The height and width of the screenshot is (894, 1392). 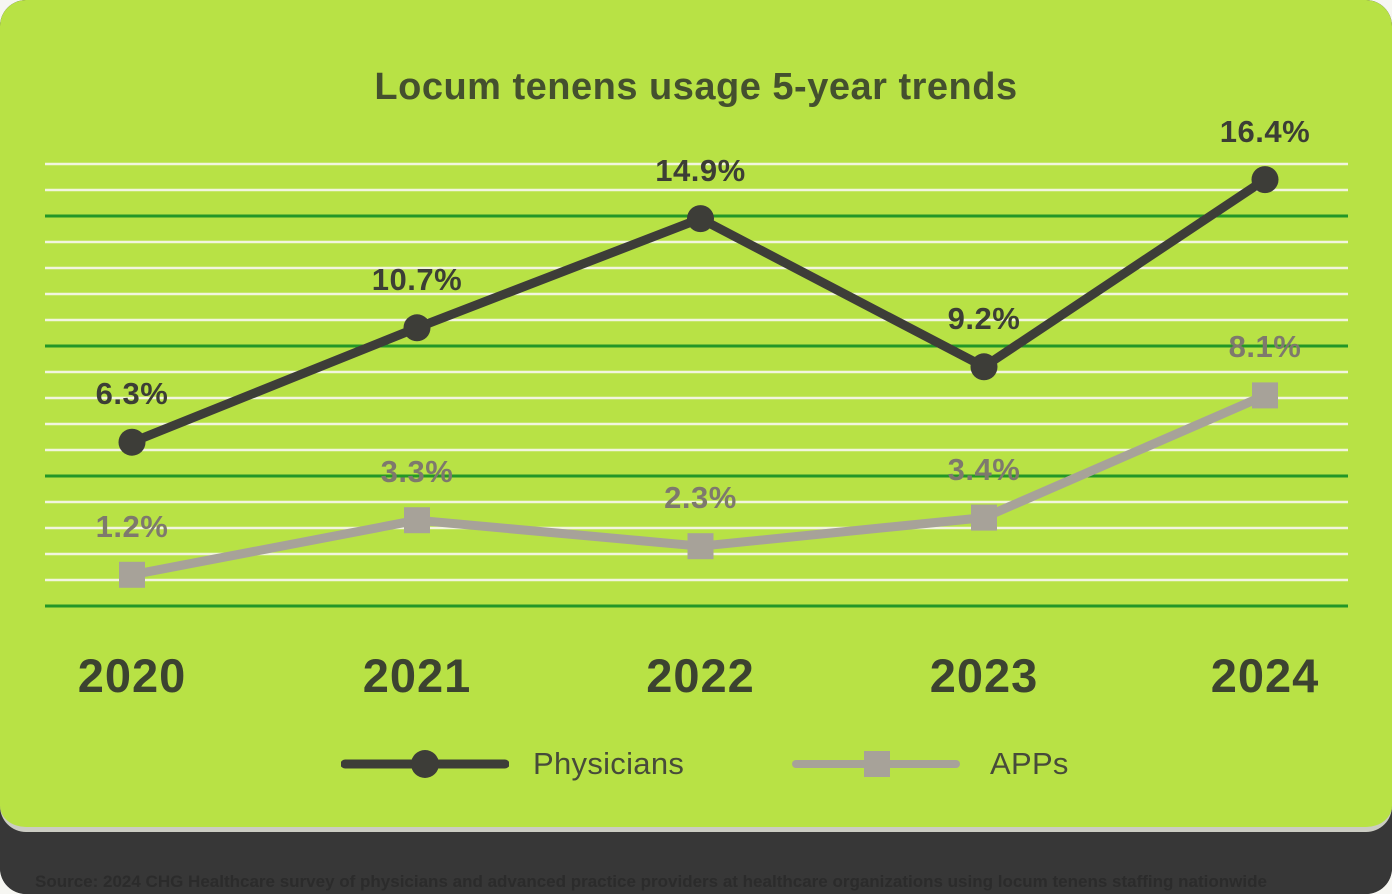 What do you see at coordinates (425, 764) in the screenshot?
I see `physicians-line-swatch-icon` at bounding box center [425, 764].